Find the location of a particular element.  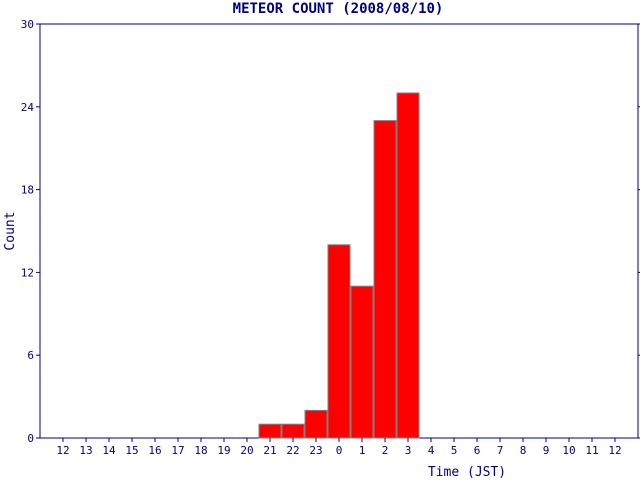

x-tick-label: 16 is located at coordinates (154, 450).